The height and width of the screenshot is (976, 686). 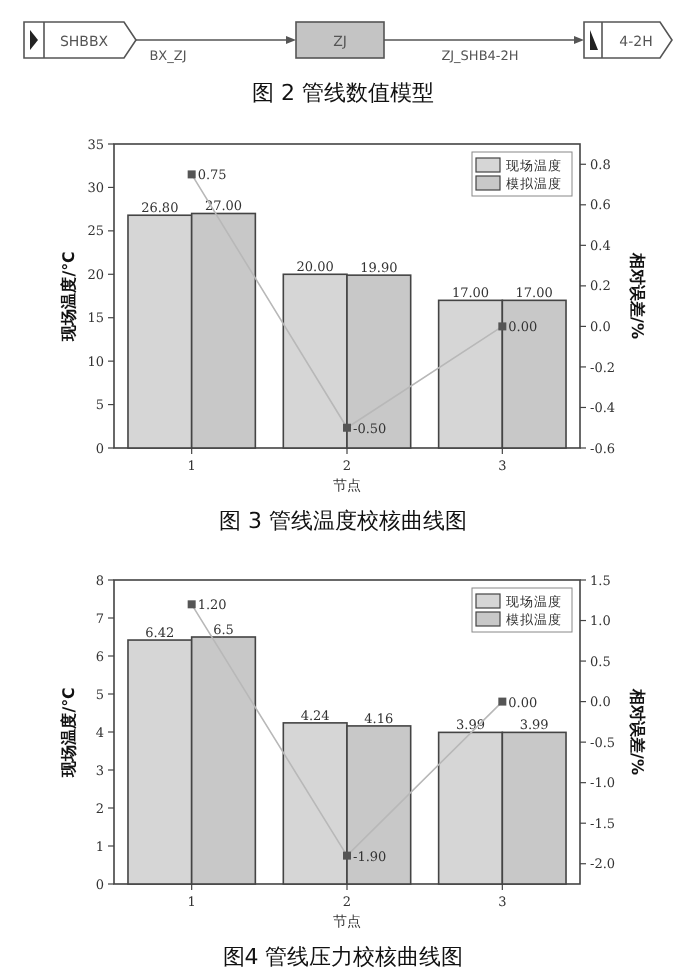 I want to click on text: 图 3 管线温度校核曲线图, so click(x=343, y=521).